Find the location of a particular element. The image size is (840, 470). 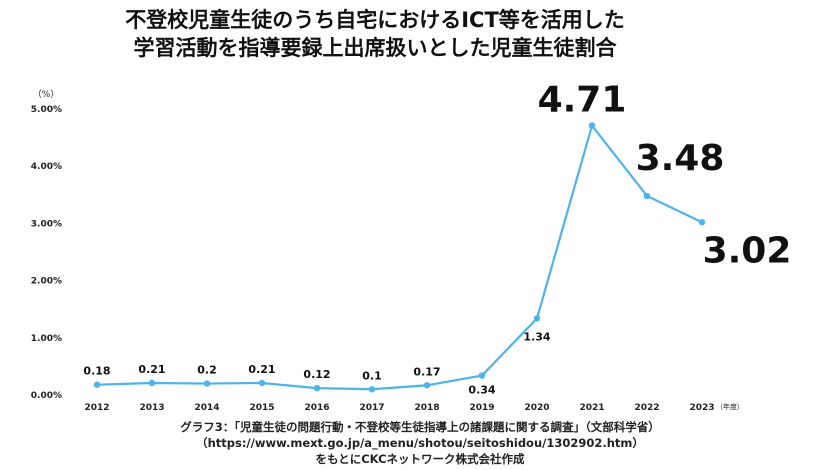

data-label: 0.1 is located at coordinates (372, 375).